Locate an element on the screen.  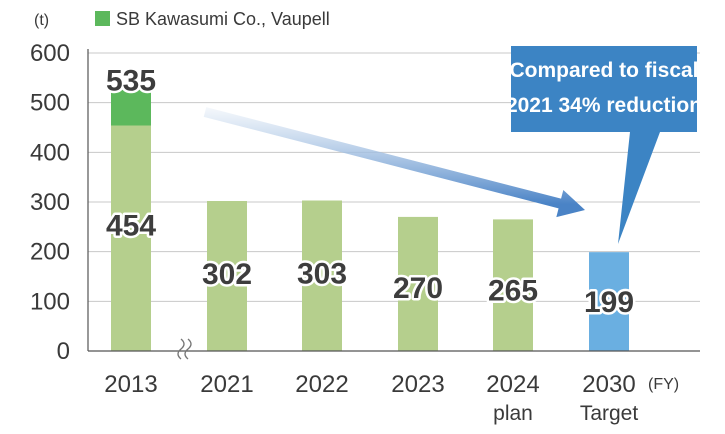
y-tick-label-500: 500 is located at coordinates (50, 103).